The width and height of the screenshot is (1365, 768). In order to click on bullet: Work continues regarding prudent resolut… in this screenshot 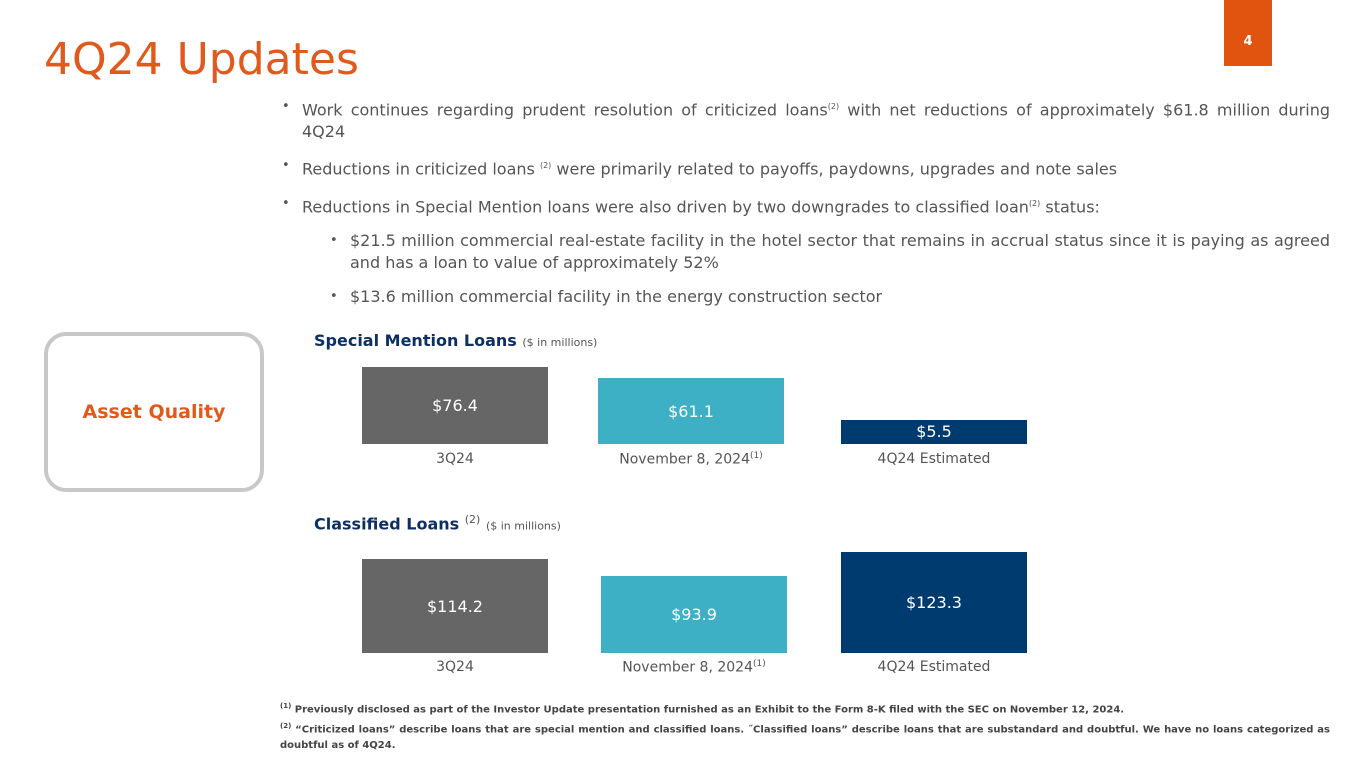, I will do `click(806, 119)`.